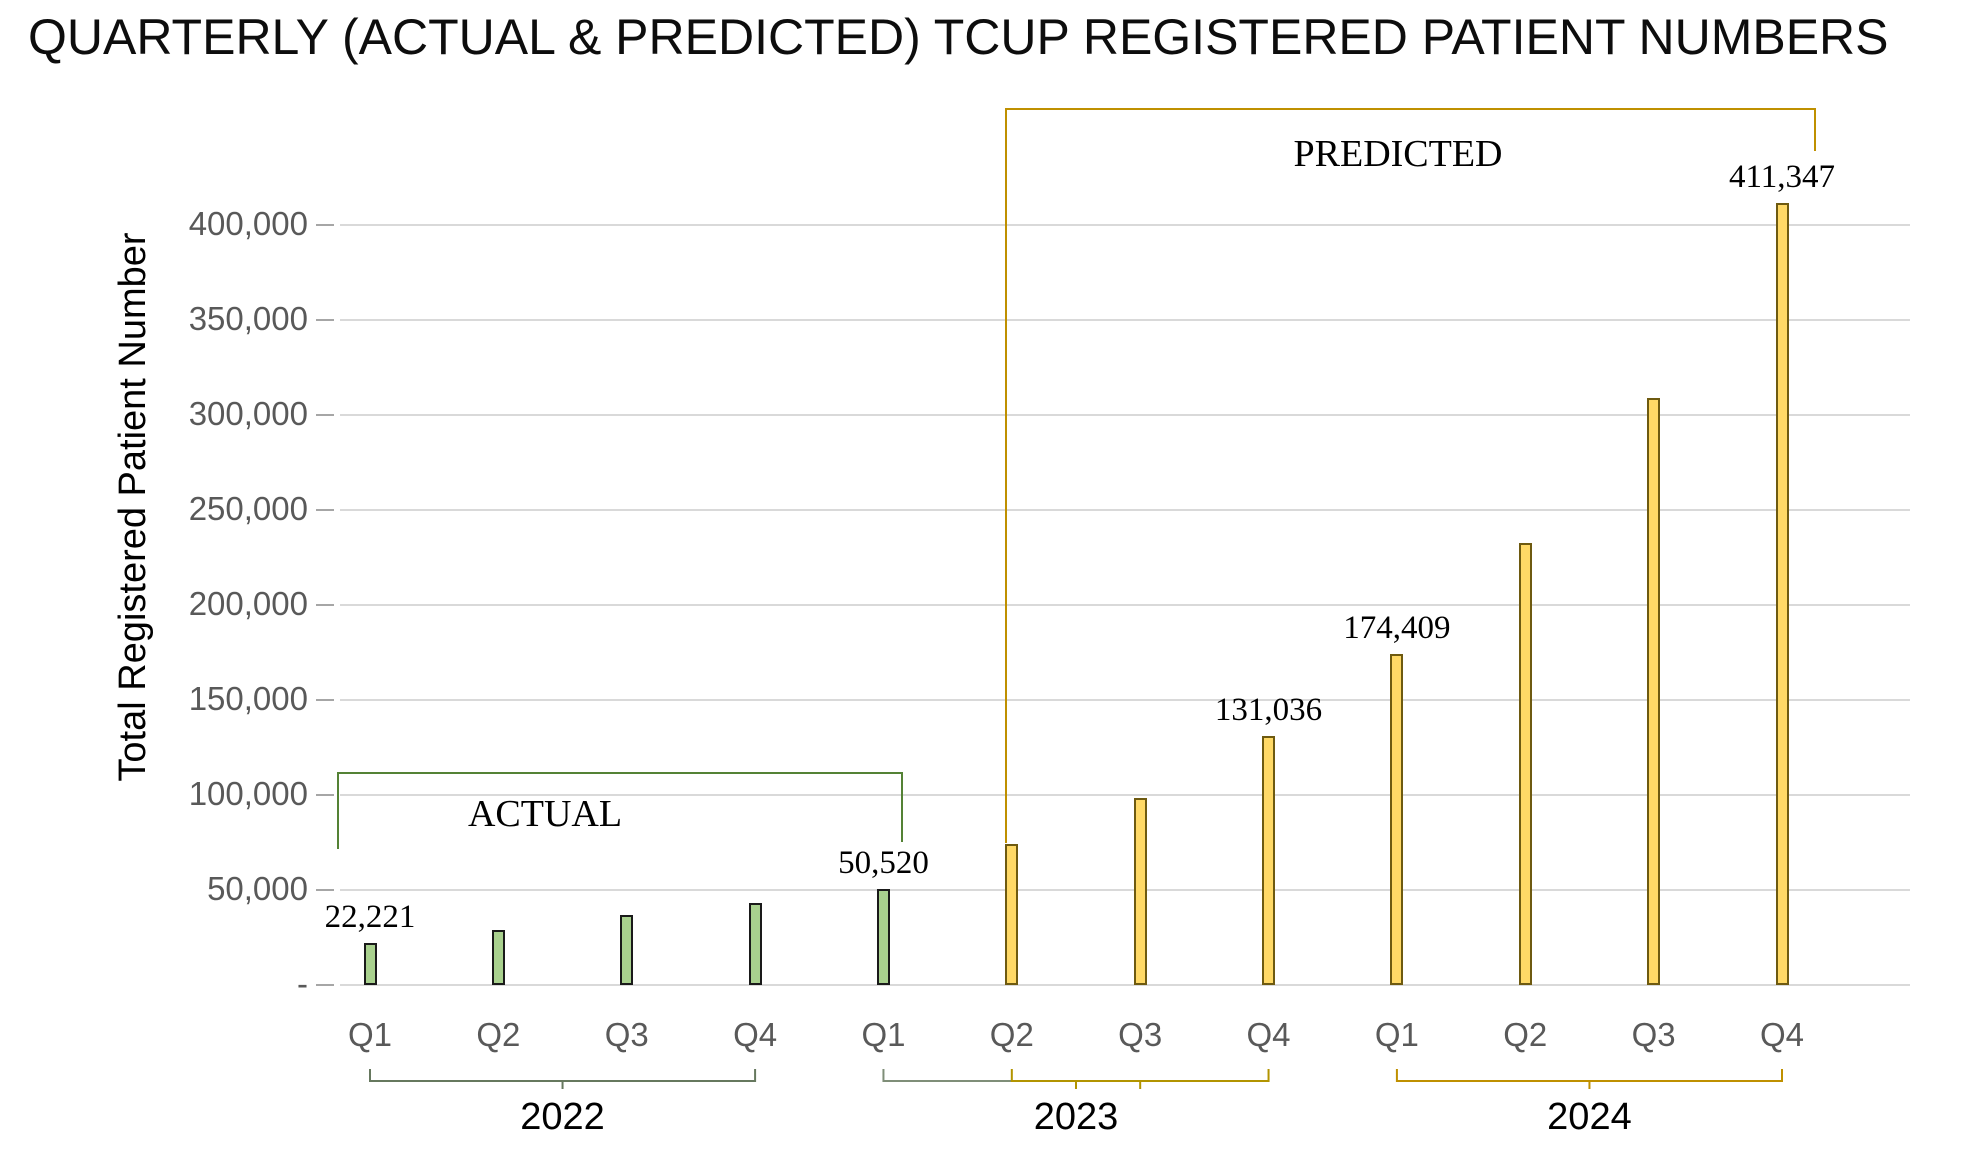  What do you see at coordinates (755, 943) in the screenshot?
I see `bar-2022-q4` at bounding box center [755, 943].